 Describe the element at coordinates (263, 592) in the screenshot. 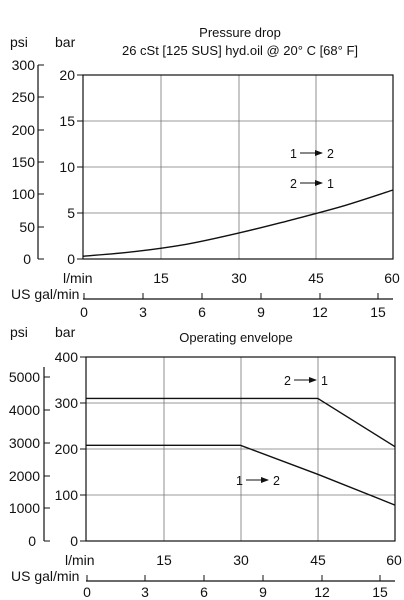

I see `chart2-gal-label-value: 9` at that location.